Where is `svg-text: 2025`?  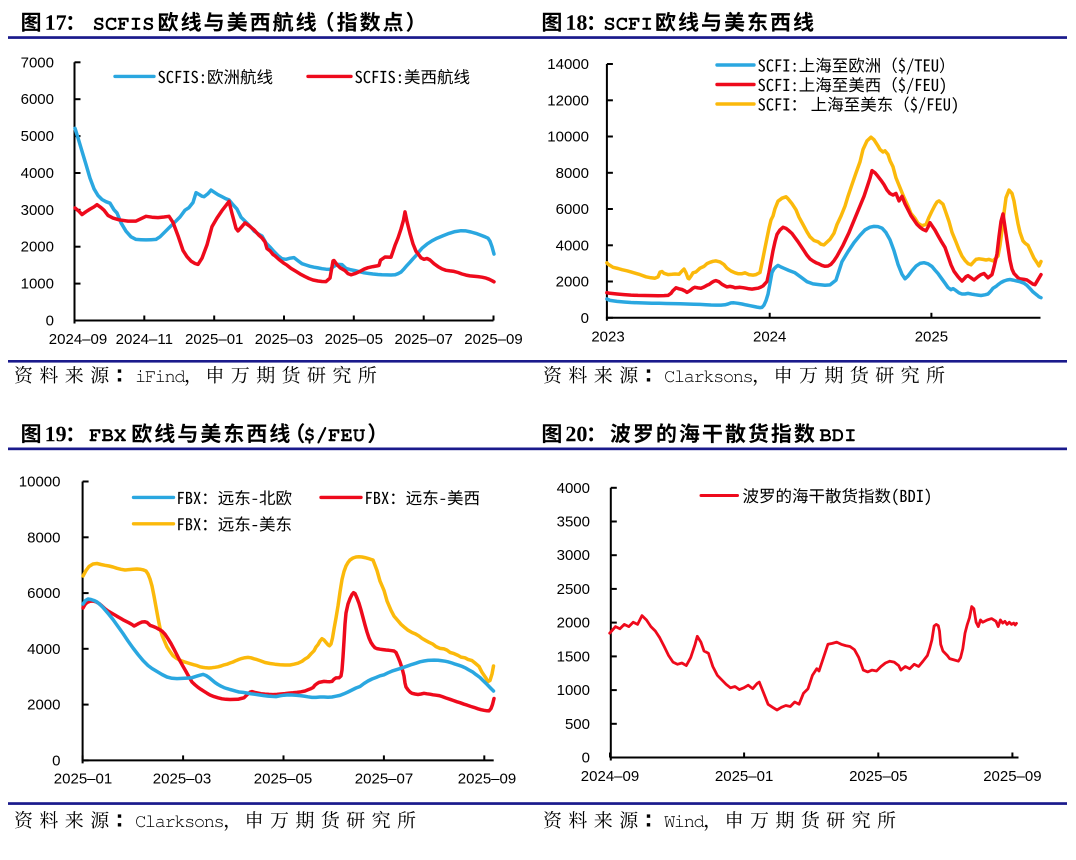 svg-text: 2025 is located at coordinates (931, 337).